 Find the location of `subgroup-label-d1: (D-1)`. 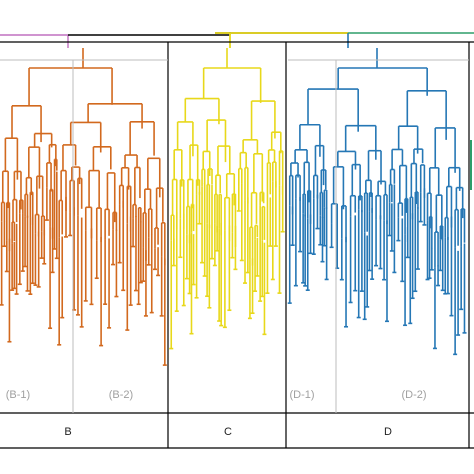

subgroup-label-d1: (D-1) is located at coordinates (301, 395).